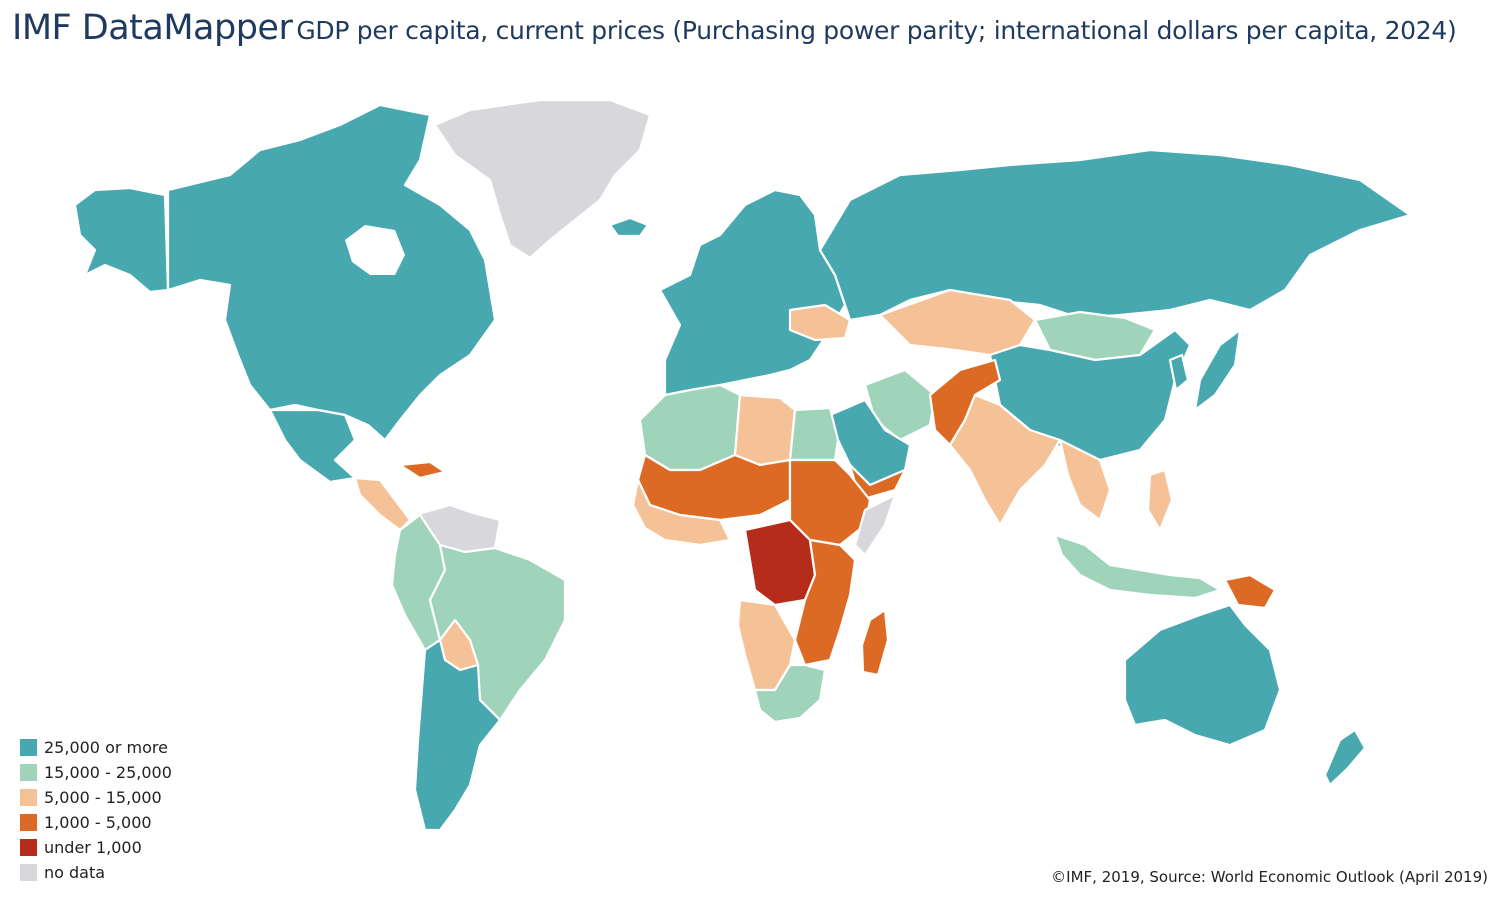 This screenshot has width=1500, height=900. What do you see at coordinates (375, 250) in the screenshot?
I see `hudson-bay` at bounding box center [375, 250].